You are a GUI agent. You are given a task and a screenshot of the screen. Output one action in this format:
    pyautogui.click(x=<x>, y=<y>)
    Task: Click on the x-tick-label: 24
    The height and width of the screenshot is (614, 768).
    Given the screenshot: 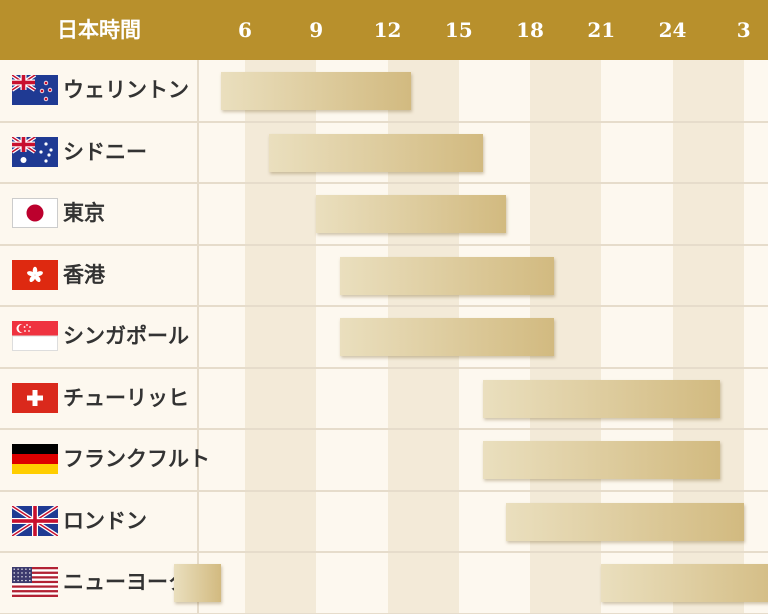 What is the action you would take?
    pyautogui.click(x=672, y=30)
    